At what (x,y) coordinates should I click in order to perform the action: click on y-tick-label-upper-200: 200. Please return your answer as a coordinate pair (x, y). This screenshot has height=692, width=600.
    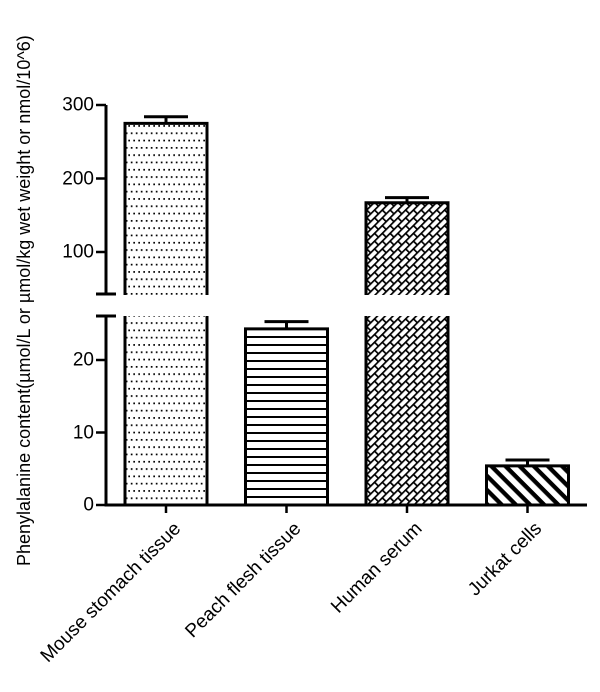
    Looking at the image, I should click on (78, 178).